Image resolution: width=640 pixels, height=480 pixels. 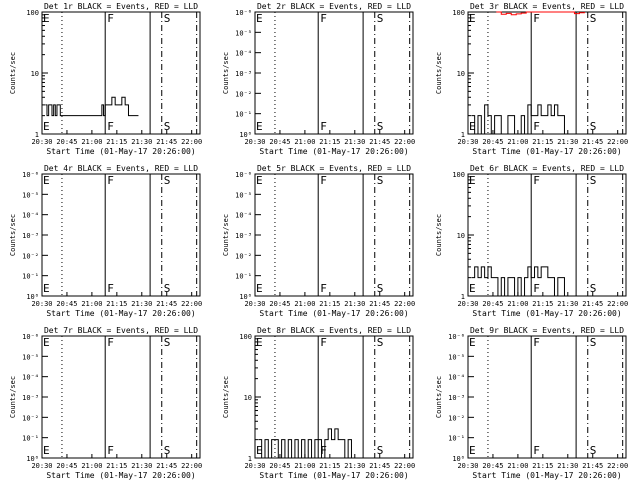 I want to click on panel-title: Det 4r BLACK = Events, RED = LLD, so click(x=121, y=168).